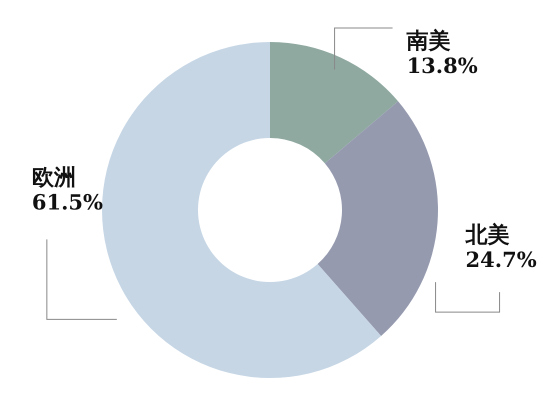 This screenshot has width=560, height=408. What do you see at coordinates (67, 201) in the screenshot?
I see `data-label: 61.5%` at bounding box center [67, 201].